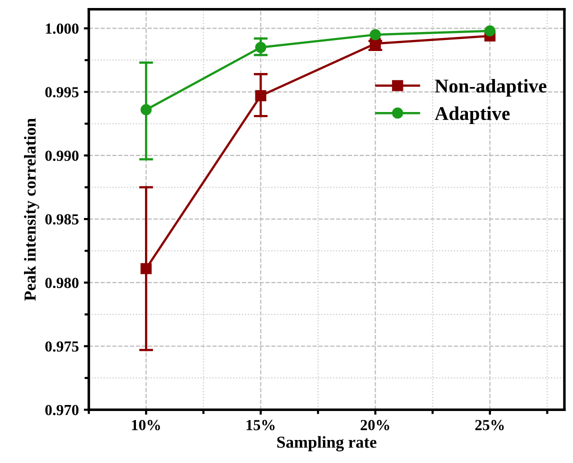 The image size is (573, 463). I want to click on x-tick-label: 25%, so click(489, 425).